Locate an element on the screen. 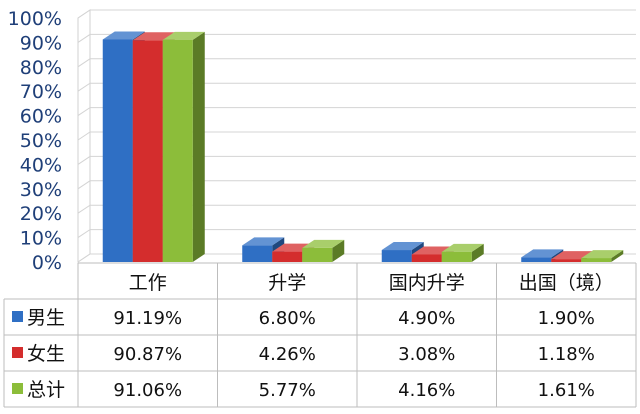 Image resolution: width=640 pixels, height=414 pixels. data-label: 4.90% is located at coordinates (426, 318).